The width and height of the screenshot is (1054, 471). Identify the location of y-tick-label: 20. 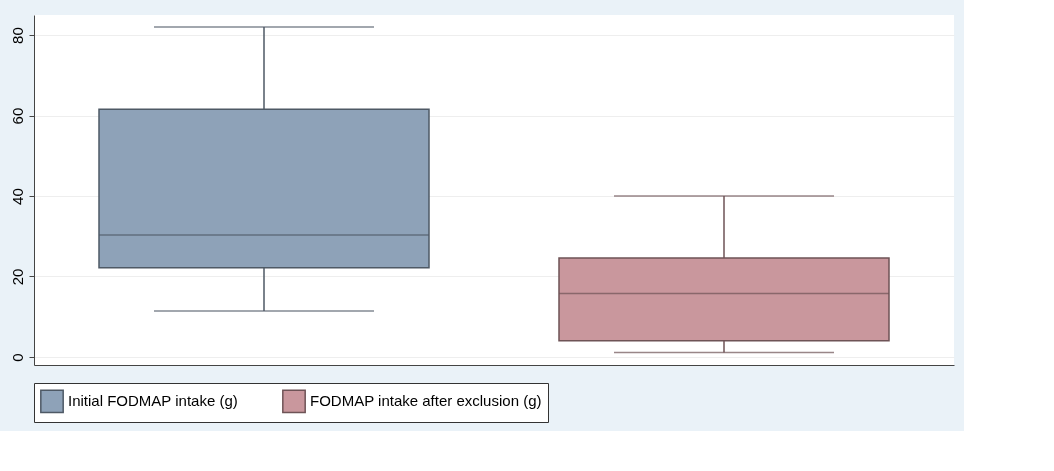
(17, 277).